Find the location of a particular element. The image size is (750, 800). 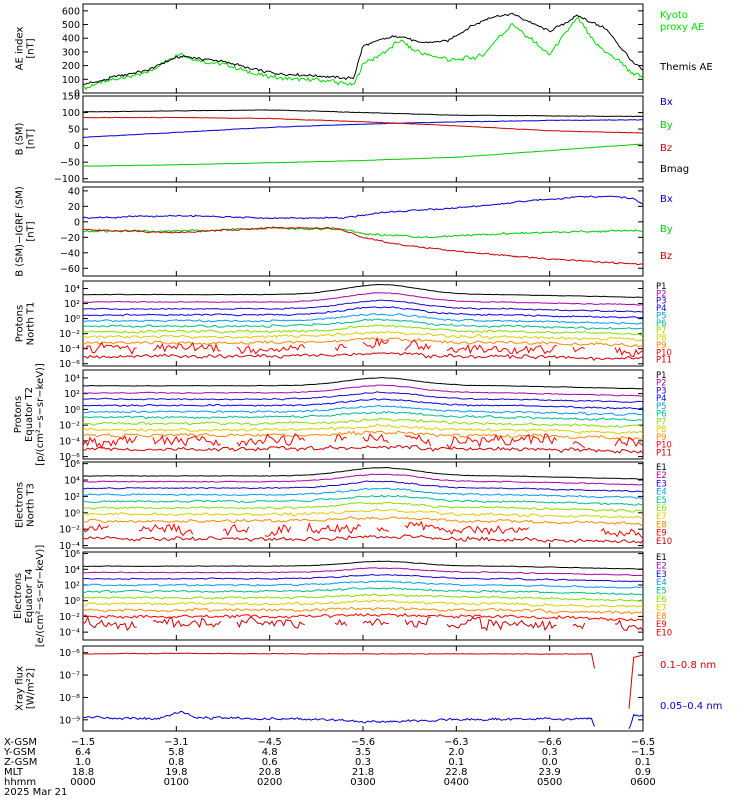

x-axis-value: −6.5 is located at coordinates (643, 742).